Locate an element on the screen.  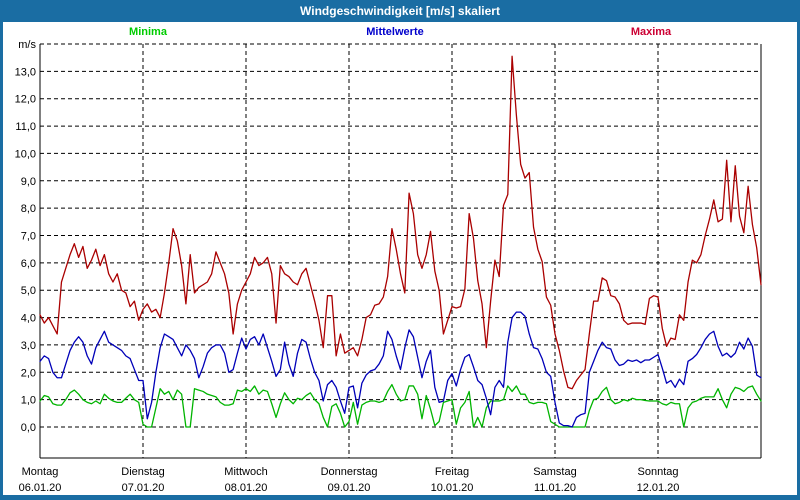
y-tick-label: 0,0 is located at coordinates (28, 428).